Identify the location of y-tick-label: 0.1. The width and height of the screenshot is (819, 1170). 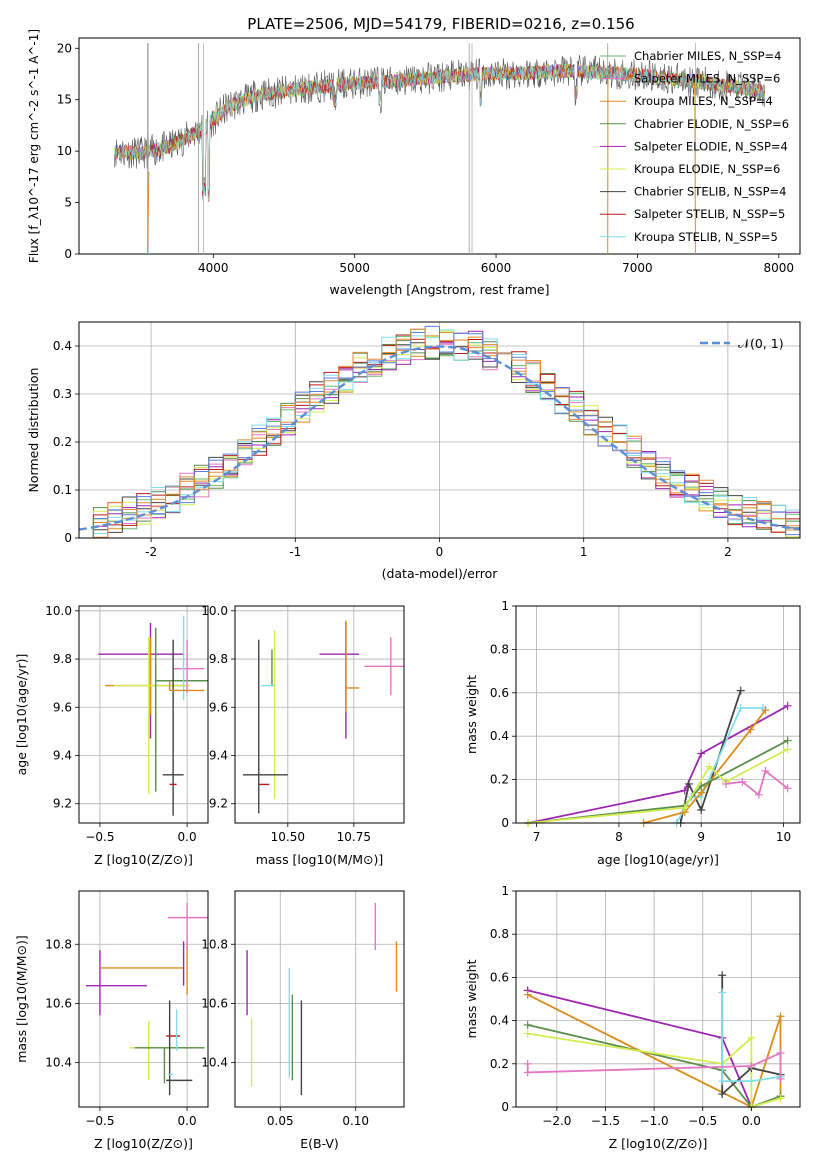
(62, 490).